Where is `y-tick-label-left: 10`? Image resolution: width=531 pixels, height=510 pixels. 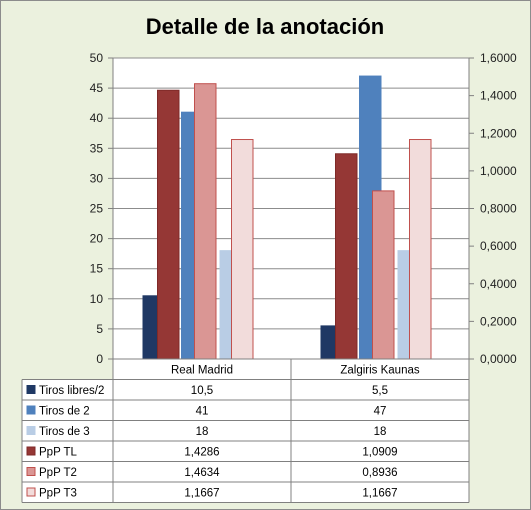
y-tick-label-left: 10 is located at coordinates (97, 299).